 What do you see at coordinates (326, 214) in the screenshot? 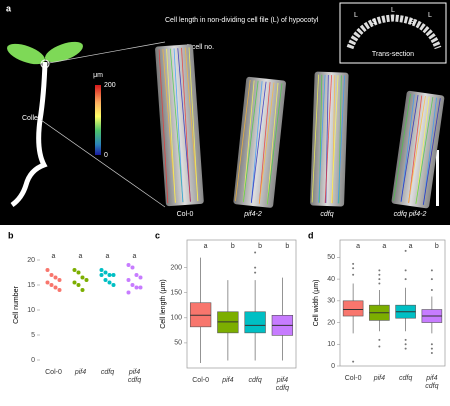
I see `genotype-label: cdfq` at bounding box center [326, 214].